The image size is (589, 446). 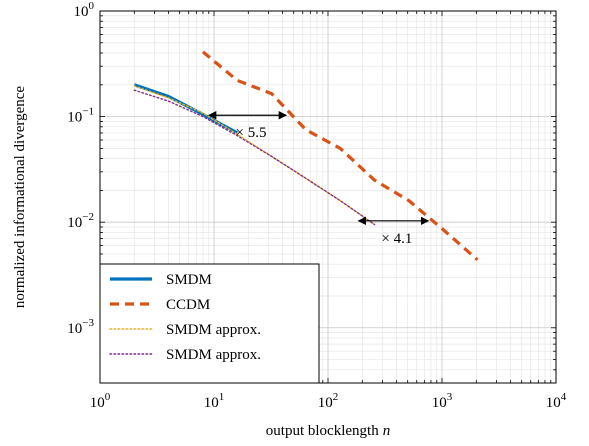 I want to click on y-tick-label: 10⁻¹, so click(x=80, y=116).